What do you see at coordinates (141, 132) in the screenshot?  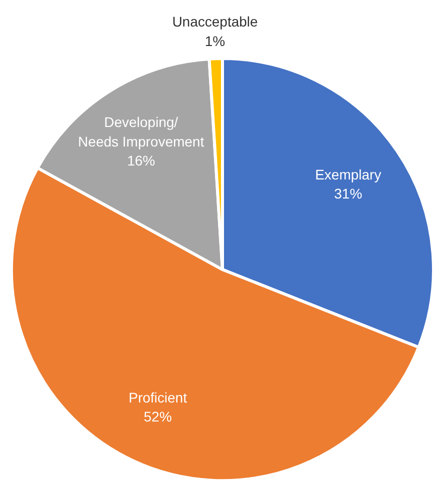 I see `slice-label: Developing/ Needs Improvement` at bounding box center [141, 132].